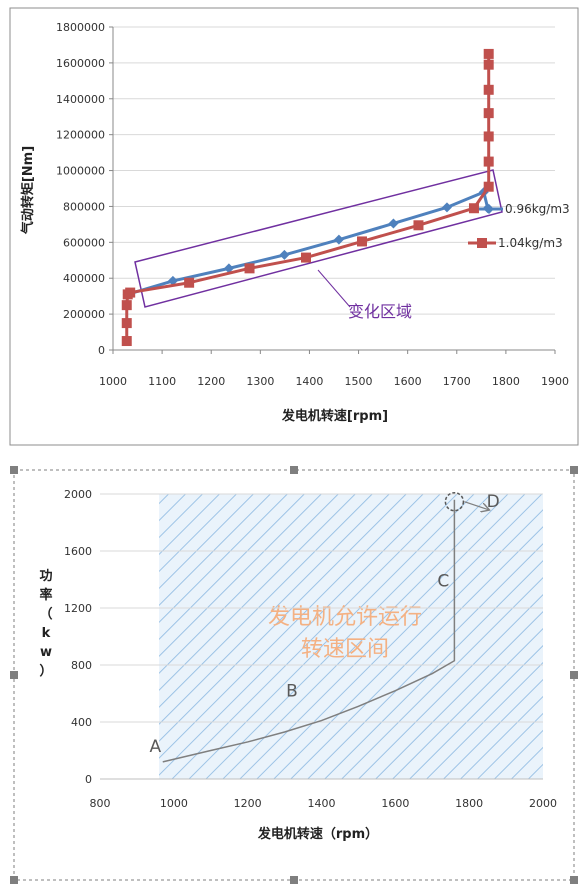 Image resolution: width=588 pixels, height=889 pixels. What do you see at coordinates (493, 502) in the screenshot?
I see `point-label-D: D` at bounding box center [493, 502].